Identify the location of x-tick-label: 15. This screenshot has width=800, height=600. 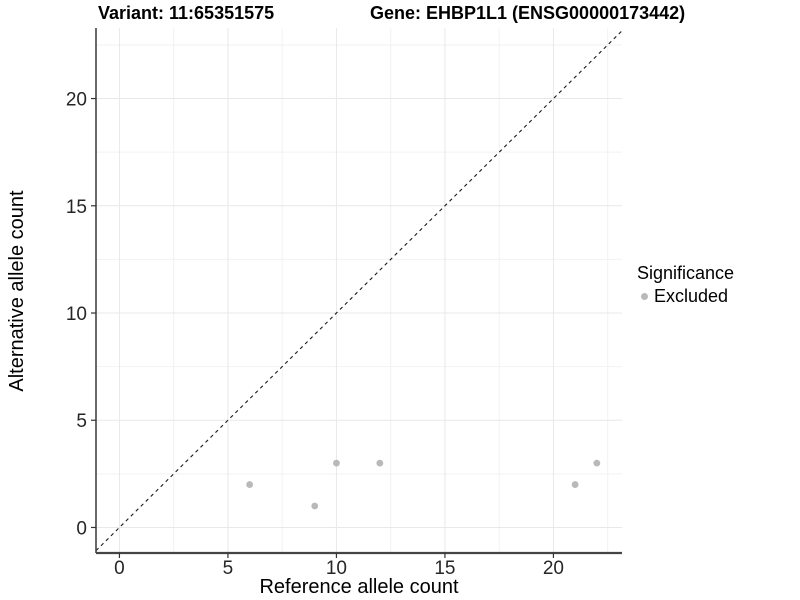
(444, 568).